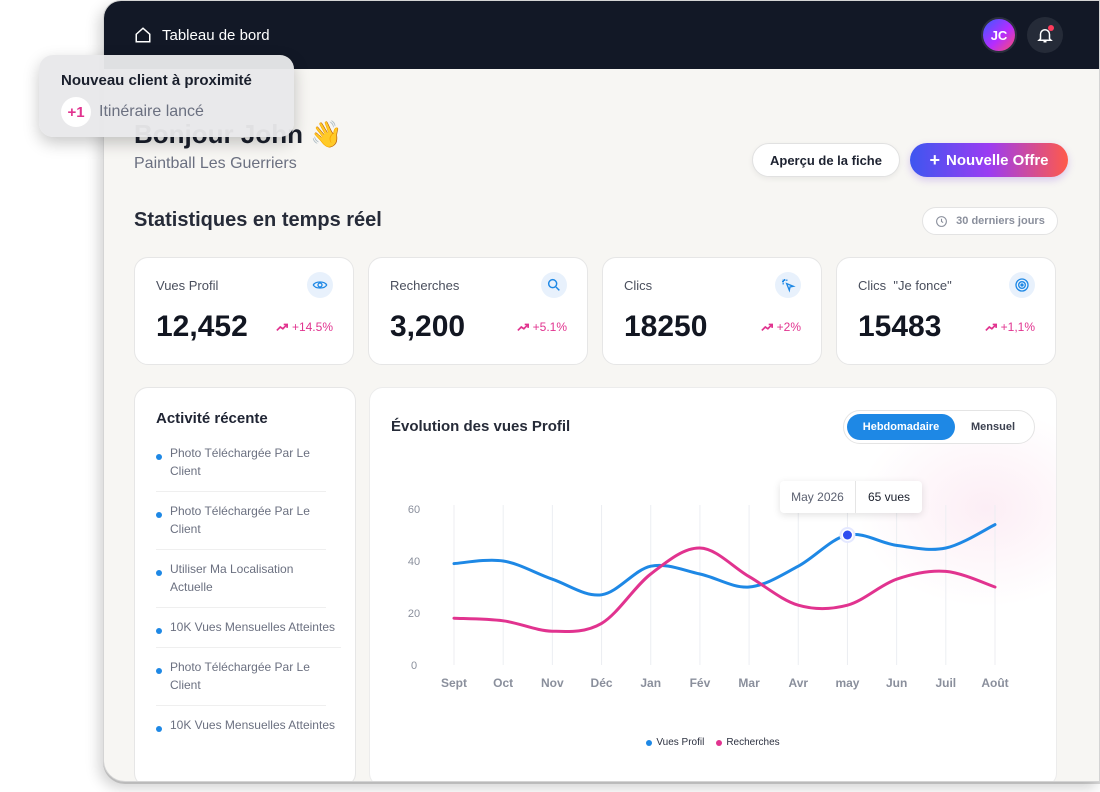 The width and height of the screenshot is (1100, 792). I want to click on click-icon, so click(788, 285).